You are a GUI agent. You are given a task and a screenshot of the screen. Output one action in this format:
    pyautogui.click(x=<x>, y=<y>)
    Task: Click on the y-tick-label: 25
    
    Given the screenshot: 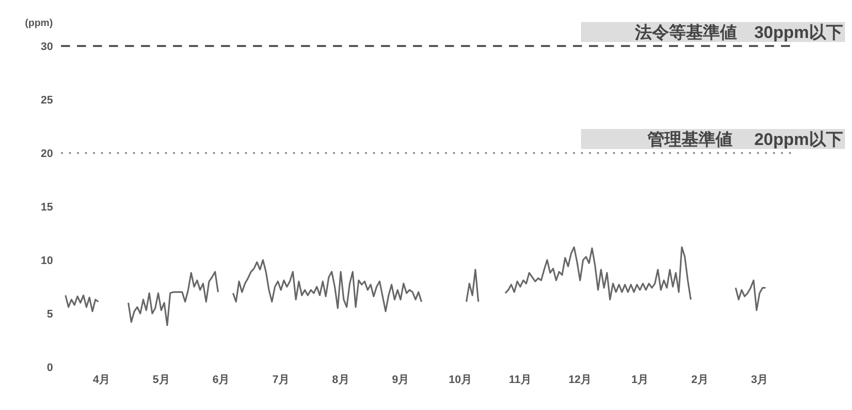 What is the action you would take?
    pyautogui.click(x=46, y=100)
    